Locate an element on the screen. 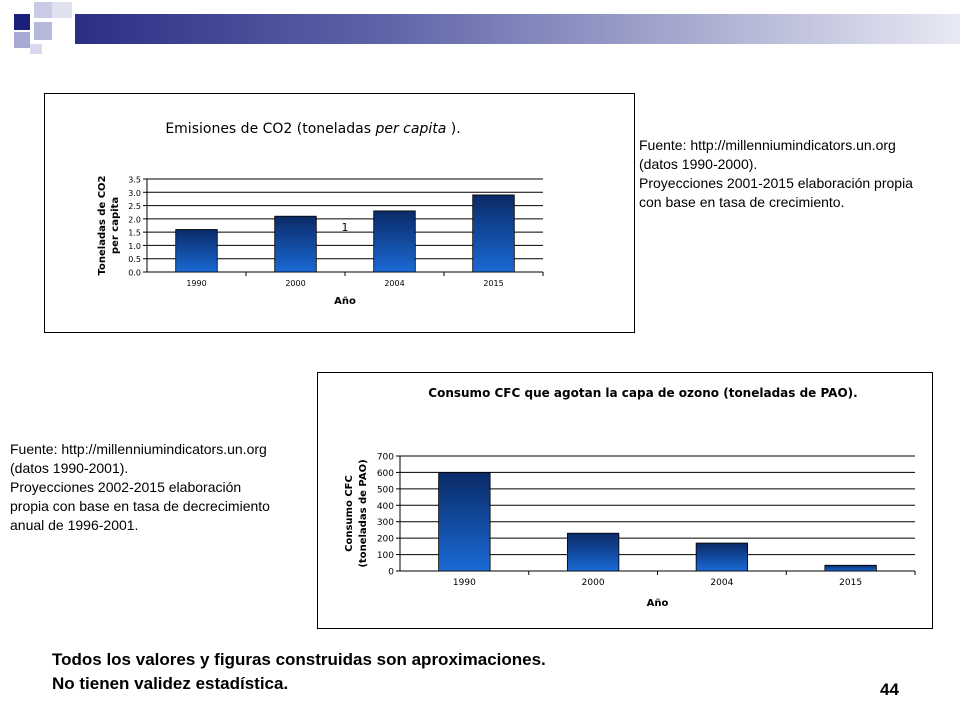 This screenshot has width=960, height=720. y-tick-label: 2.5 is located at coordinates (134, 206).